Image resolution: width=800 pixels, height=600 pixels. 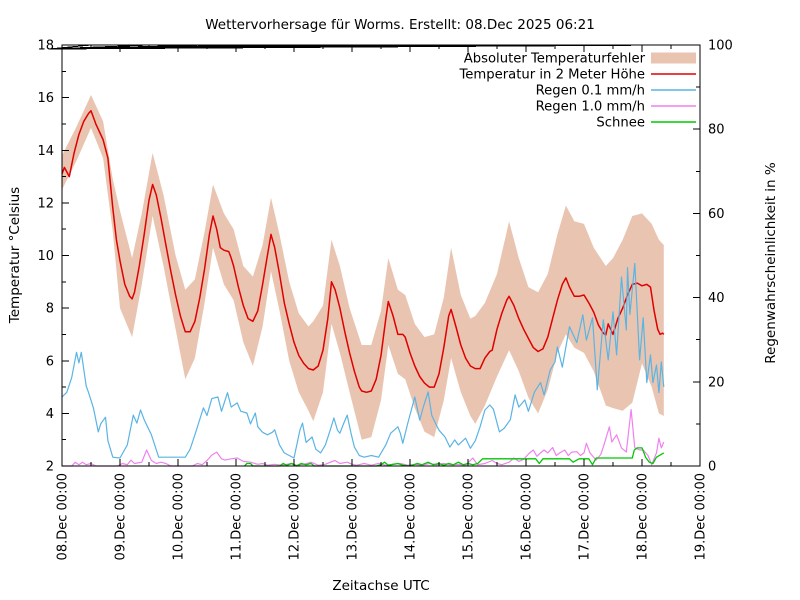 I want to click on x-tick-label: 12.Dec 00:00, so click(x=295, y=516).